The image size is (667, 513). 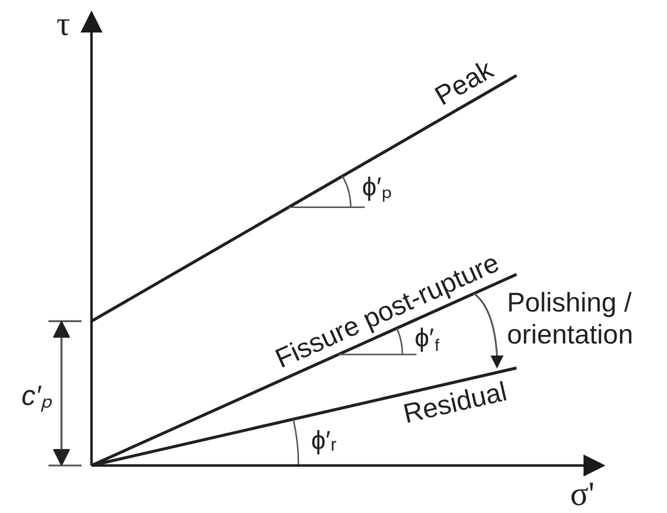 What do you see at coordinates (464, 83) in the screenshot?
I see `text: Peak` at bounding box center [464, 83].